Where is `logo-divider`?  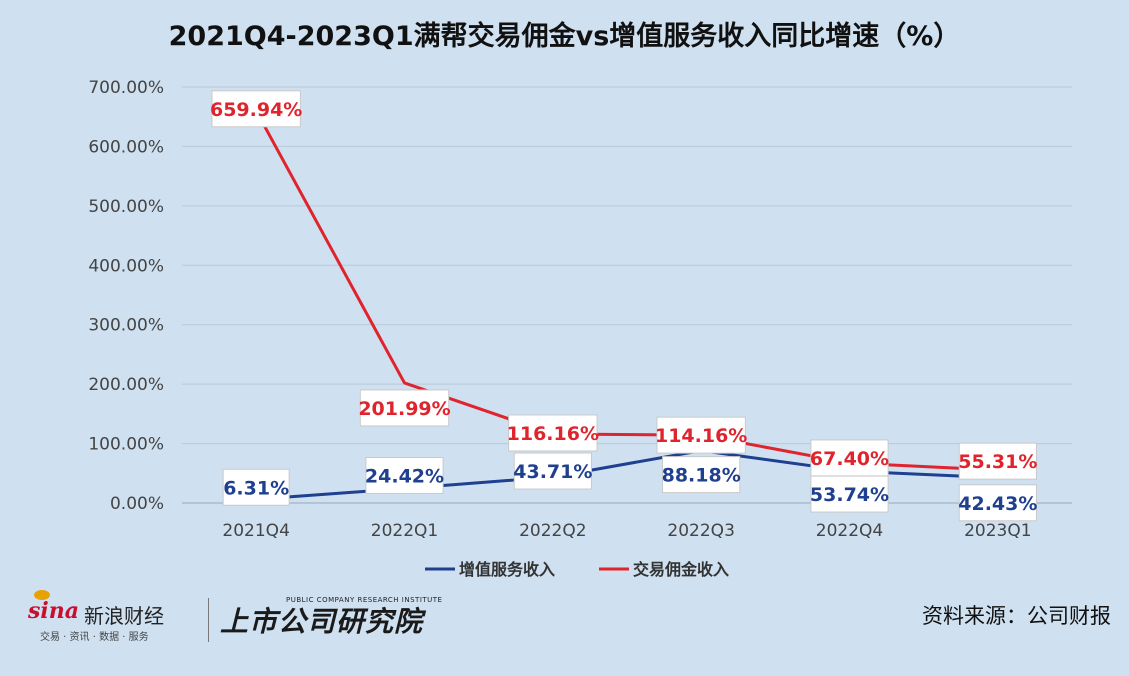 logo-divider is located at coordinates (208, 620).